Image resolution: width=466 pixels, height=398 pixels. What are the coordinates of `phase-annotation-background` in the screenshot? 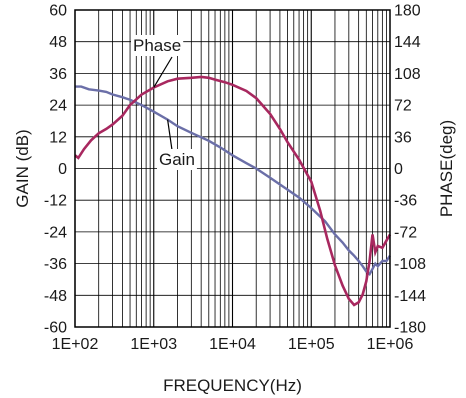 It's located at (157, 45).